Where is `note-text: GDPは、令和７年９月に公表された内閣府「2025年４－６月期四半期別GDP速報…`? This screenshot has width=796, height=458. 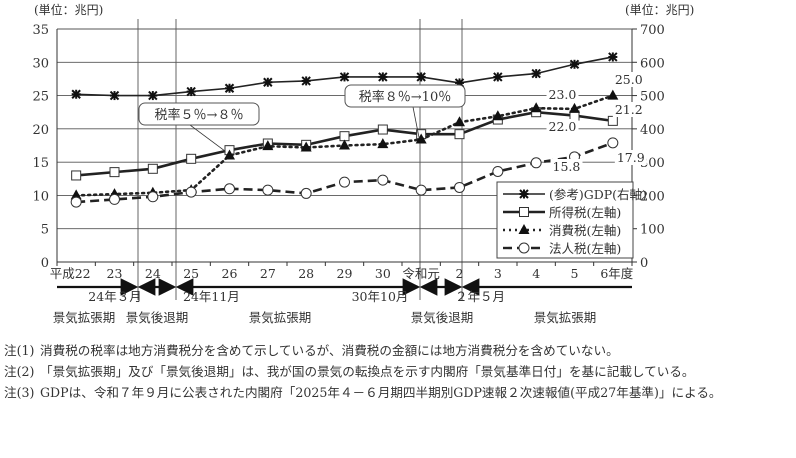
note-text: GDPは、令和７年９月に公表された内閣府「2025年４－６月期四半期別GDP速報… is located at coordinates (381, 392).